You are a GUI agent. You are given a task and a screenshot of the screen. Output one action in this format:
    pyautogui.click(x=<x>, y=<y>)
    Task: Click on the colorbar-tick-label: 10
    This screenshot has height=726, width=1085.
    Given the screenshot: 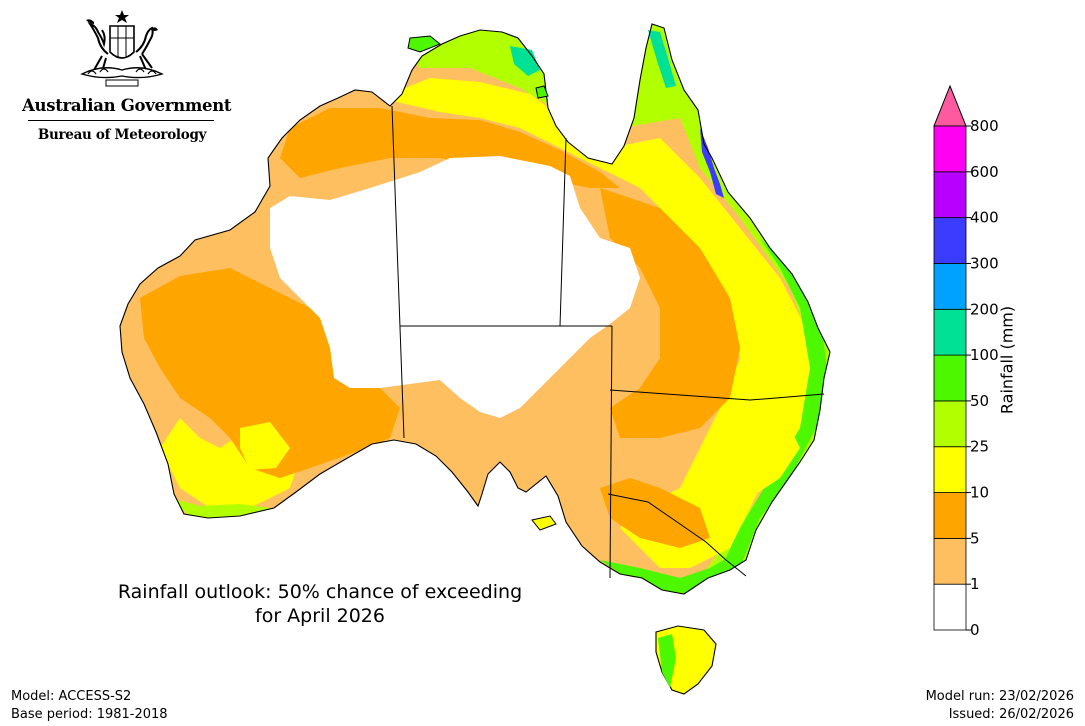 What is the action you would take?
    pyautogui.click(x=979, y=493)
    